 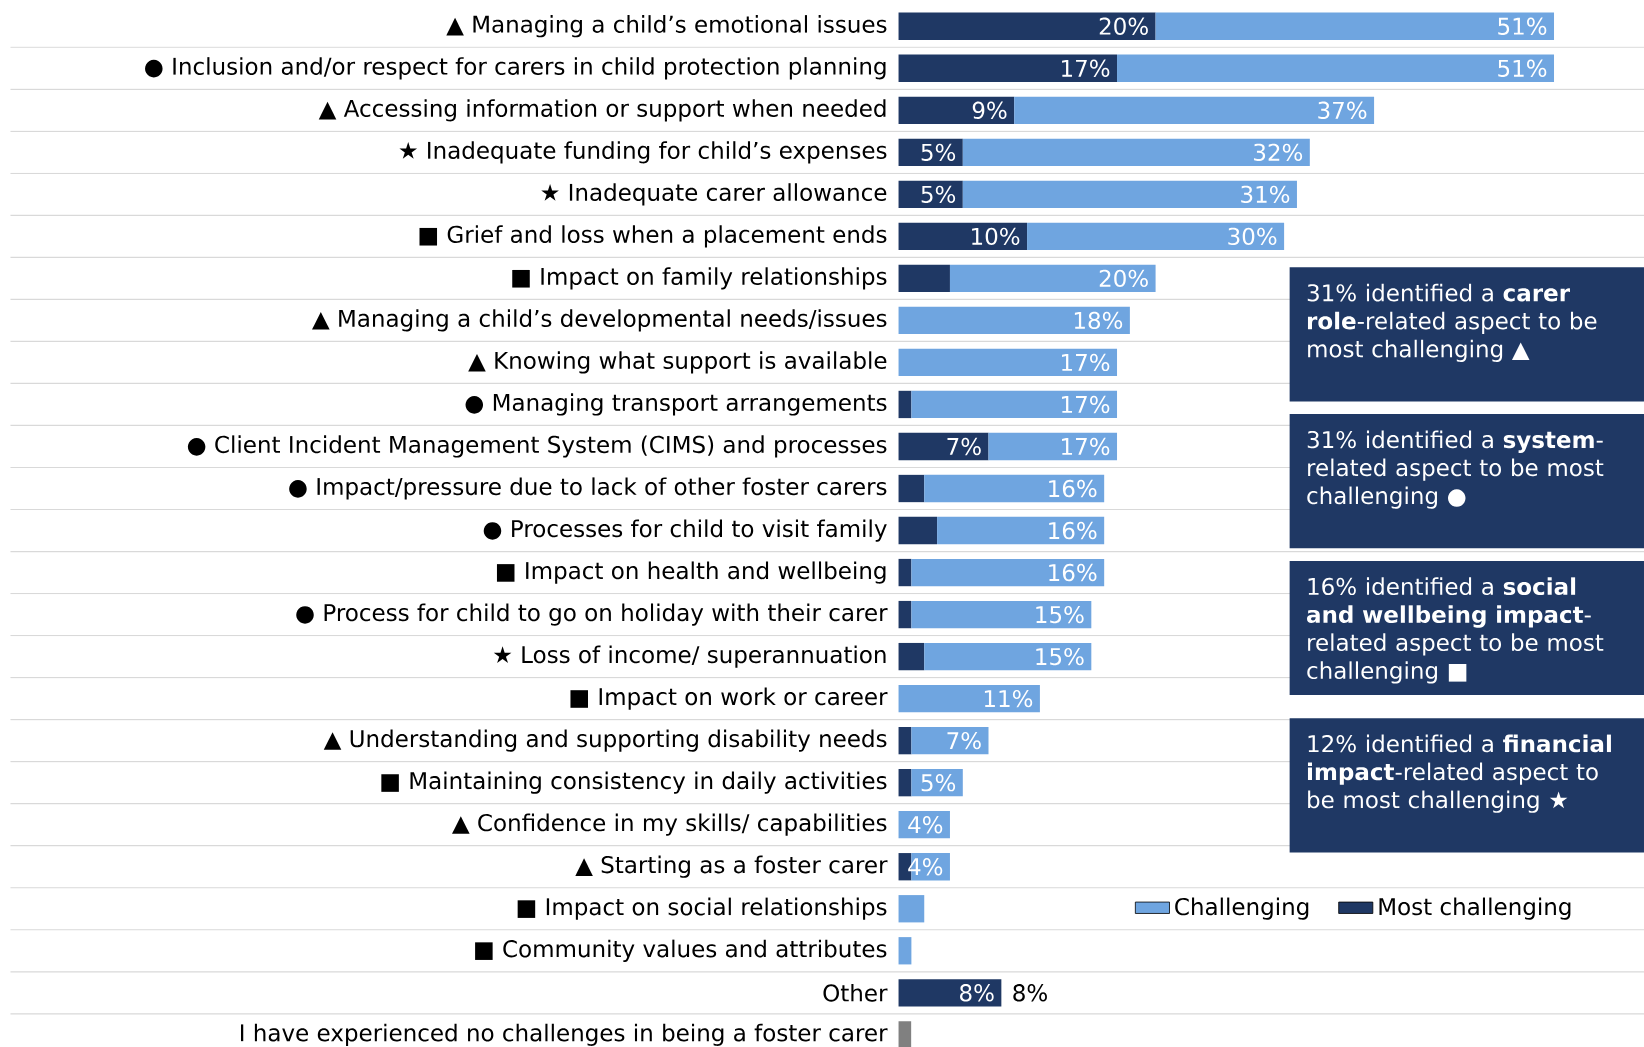 I want to click on y-tick-label: ■ Impact on family relationships, so click(x=699, y=278).